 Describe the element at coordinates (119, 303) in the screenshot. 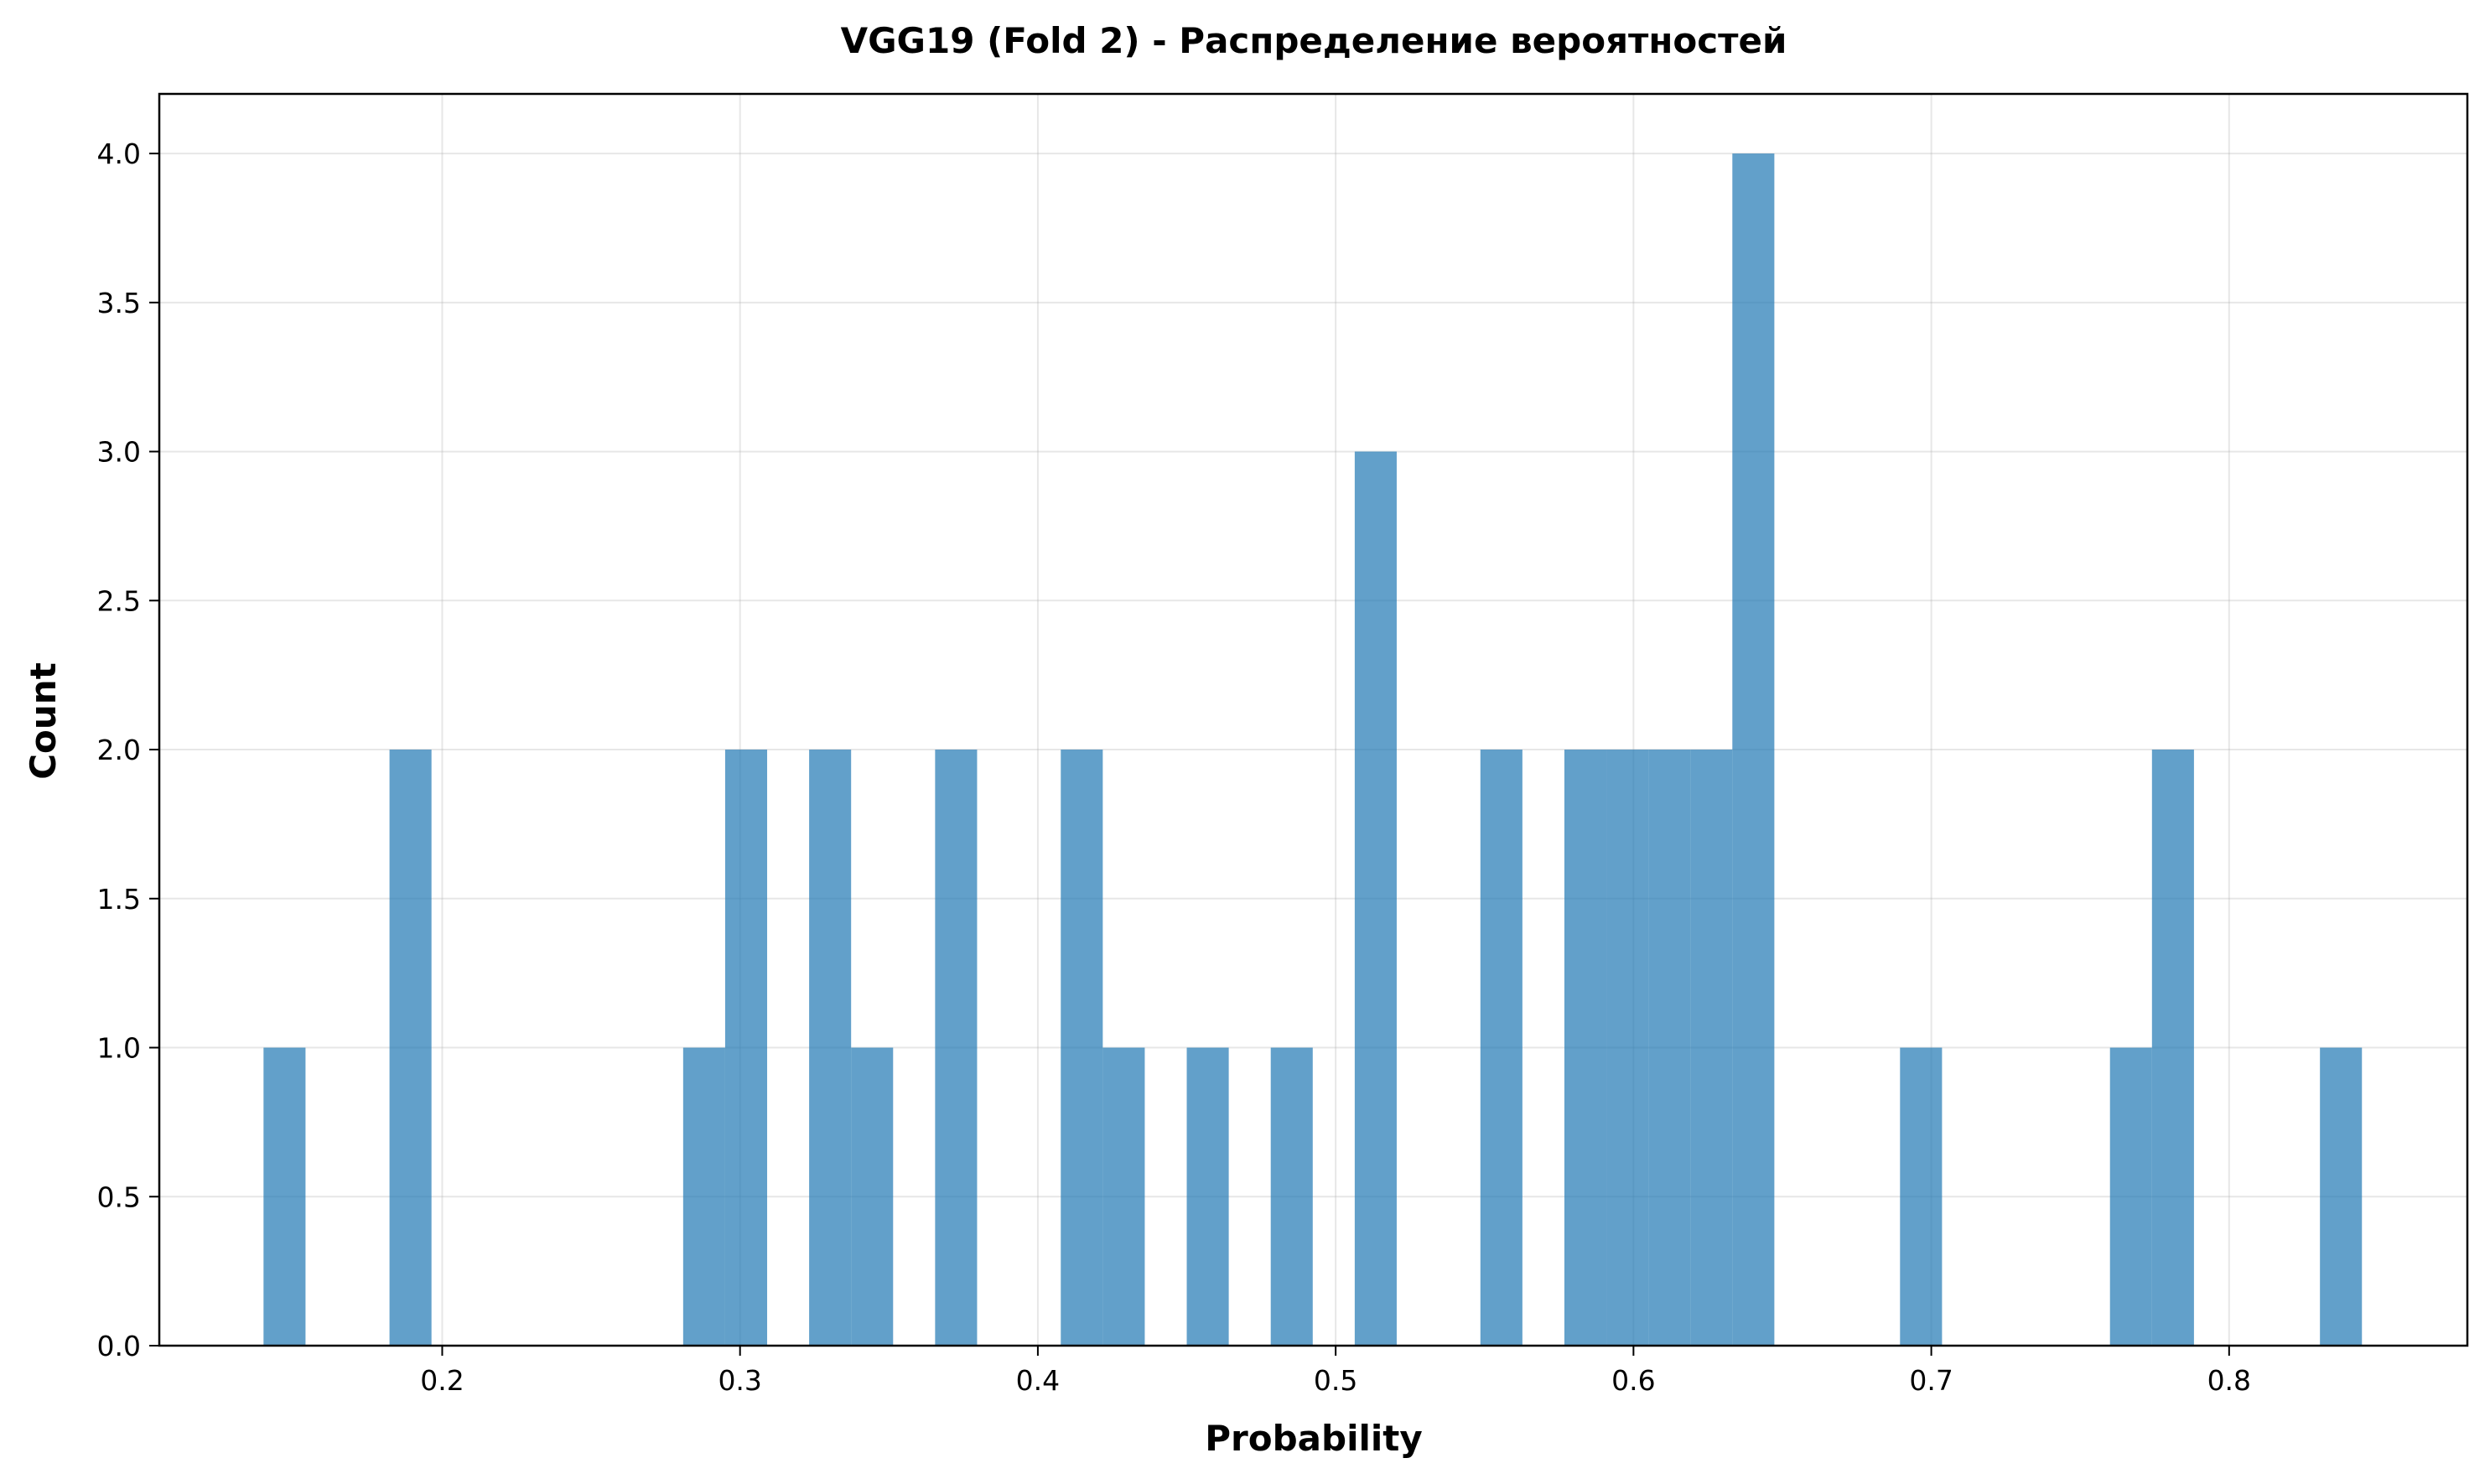

I see `y-tick-label: 3.5` at that location.